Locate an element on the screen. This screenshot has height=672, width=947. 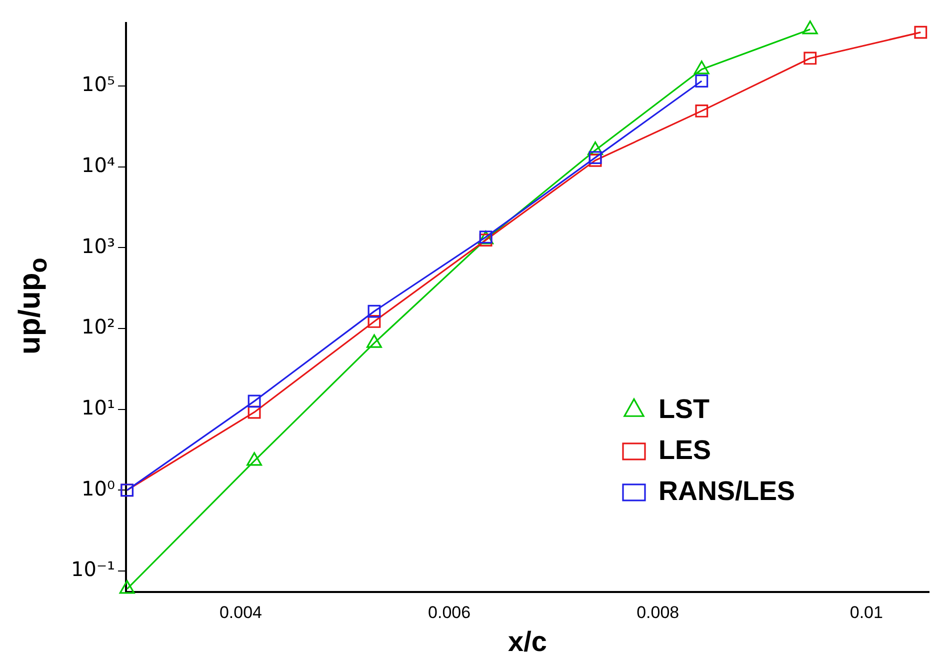
y-tick-label: 10² is located at coordinates (99, 326).